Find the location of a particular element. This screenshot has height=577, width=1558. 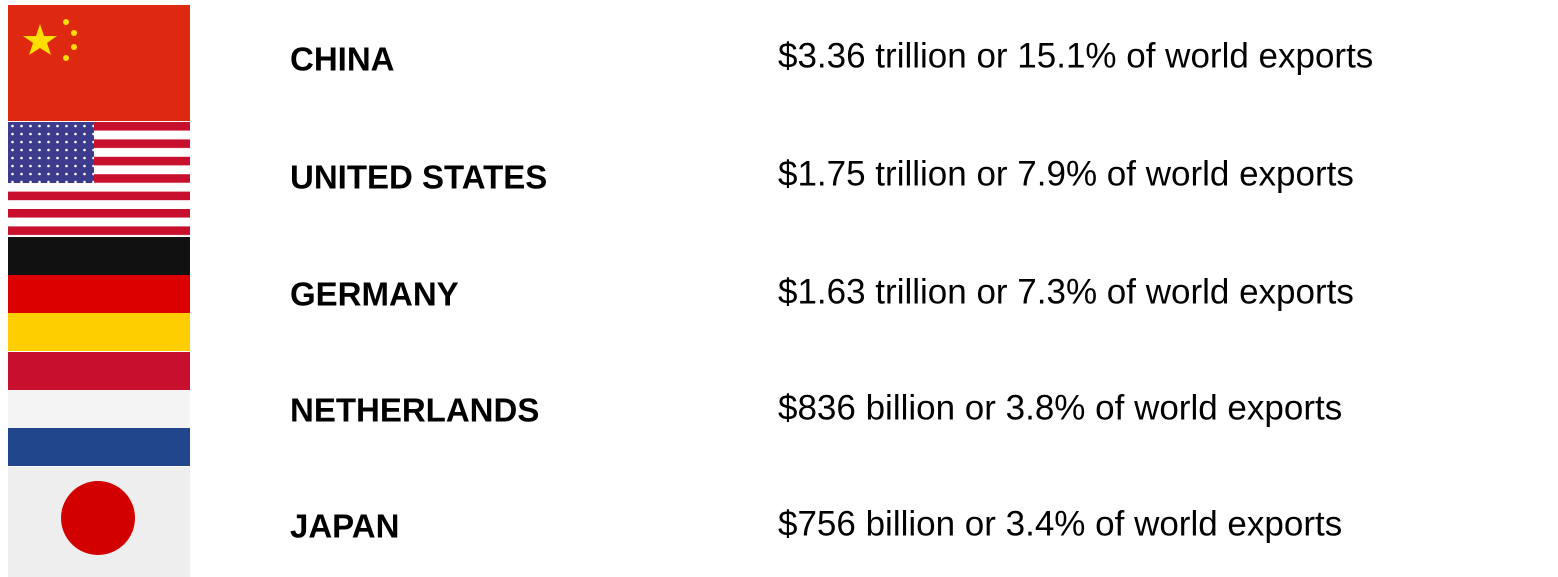

country-name: GERMANY is located at coordinates (374, 294).